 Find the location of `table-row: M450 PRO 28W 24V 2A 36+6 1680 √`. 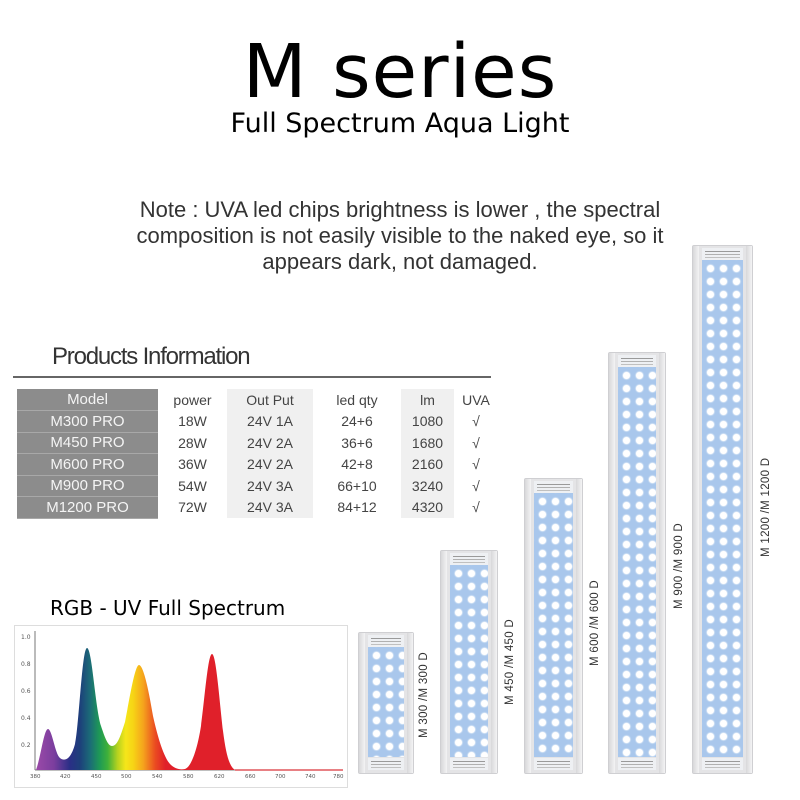

table-row: M450 PRO 28W 24V 2A 36+6 1680 √ is located at coordinates (257, 443).